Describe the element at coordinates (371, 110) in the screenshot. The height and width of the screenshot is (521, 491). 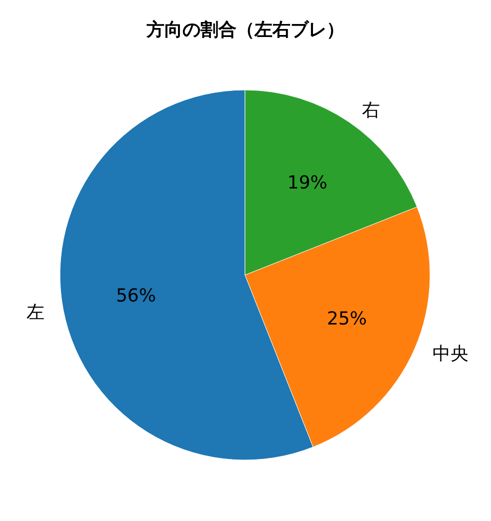
I see `slice-label: 右` at that location.